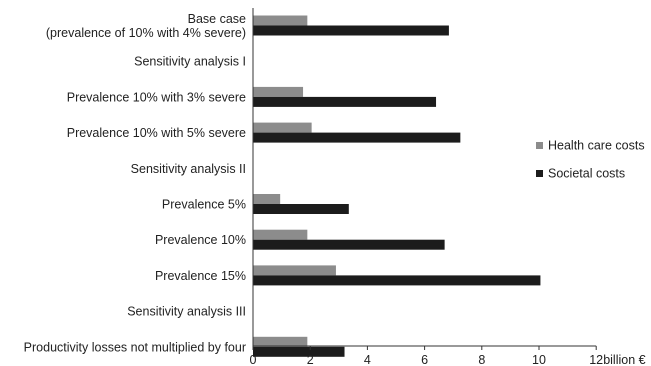 This screenshot has height=366, width=651. What do you see at coordinates (624, 359) in the screenshot?
I see `x-axis-unit-label: billion €` at bounding box center [624, 359].